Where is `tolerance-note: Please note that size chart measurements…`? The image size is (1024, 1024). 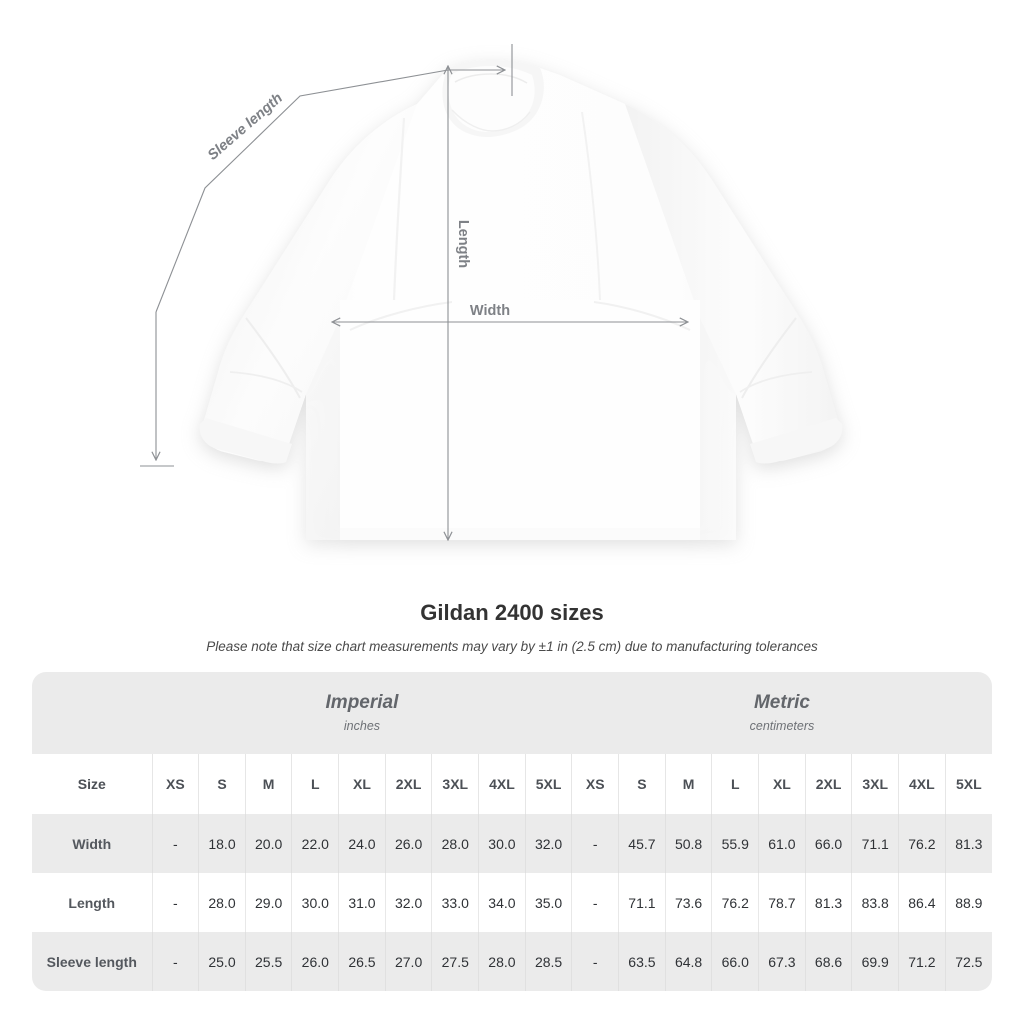
tolerance-note: Please note that size chart measurements… is located at coordinates (512, 646).